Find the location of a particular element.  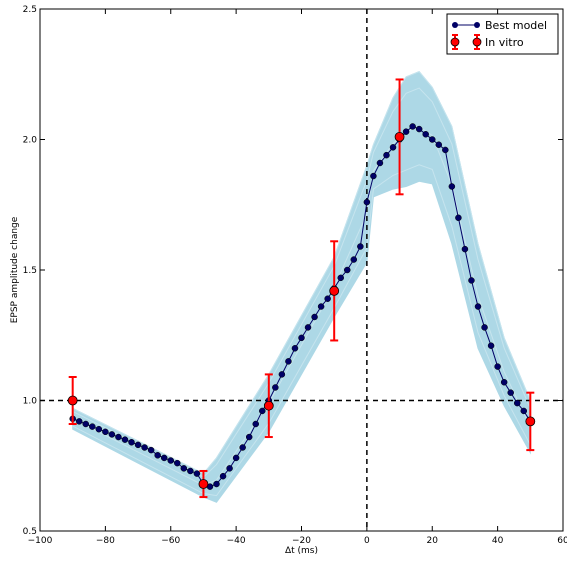

y-axis-label: EPSP amplitude change is located at coordinates (15, 269).